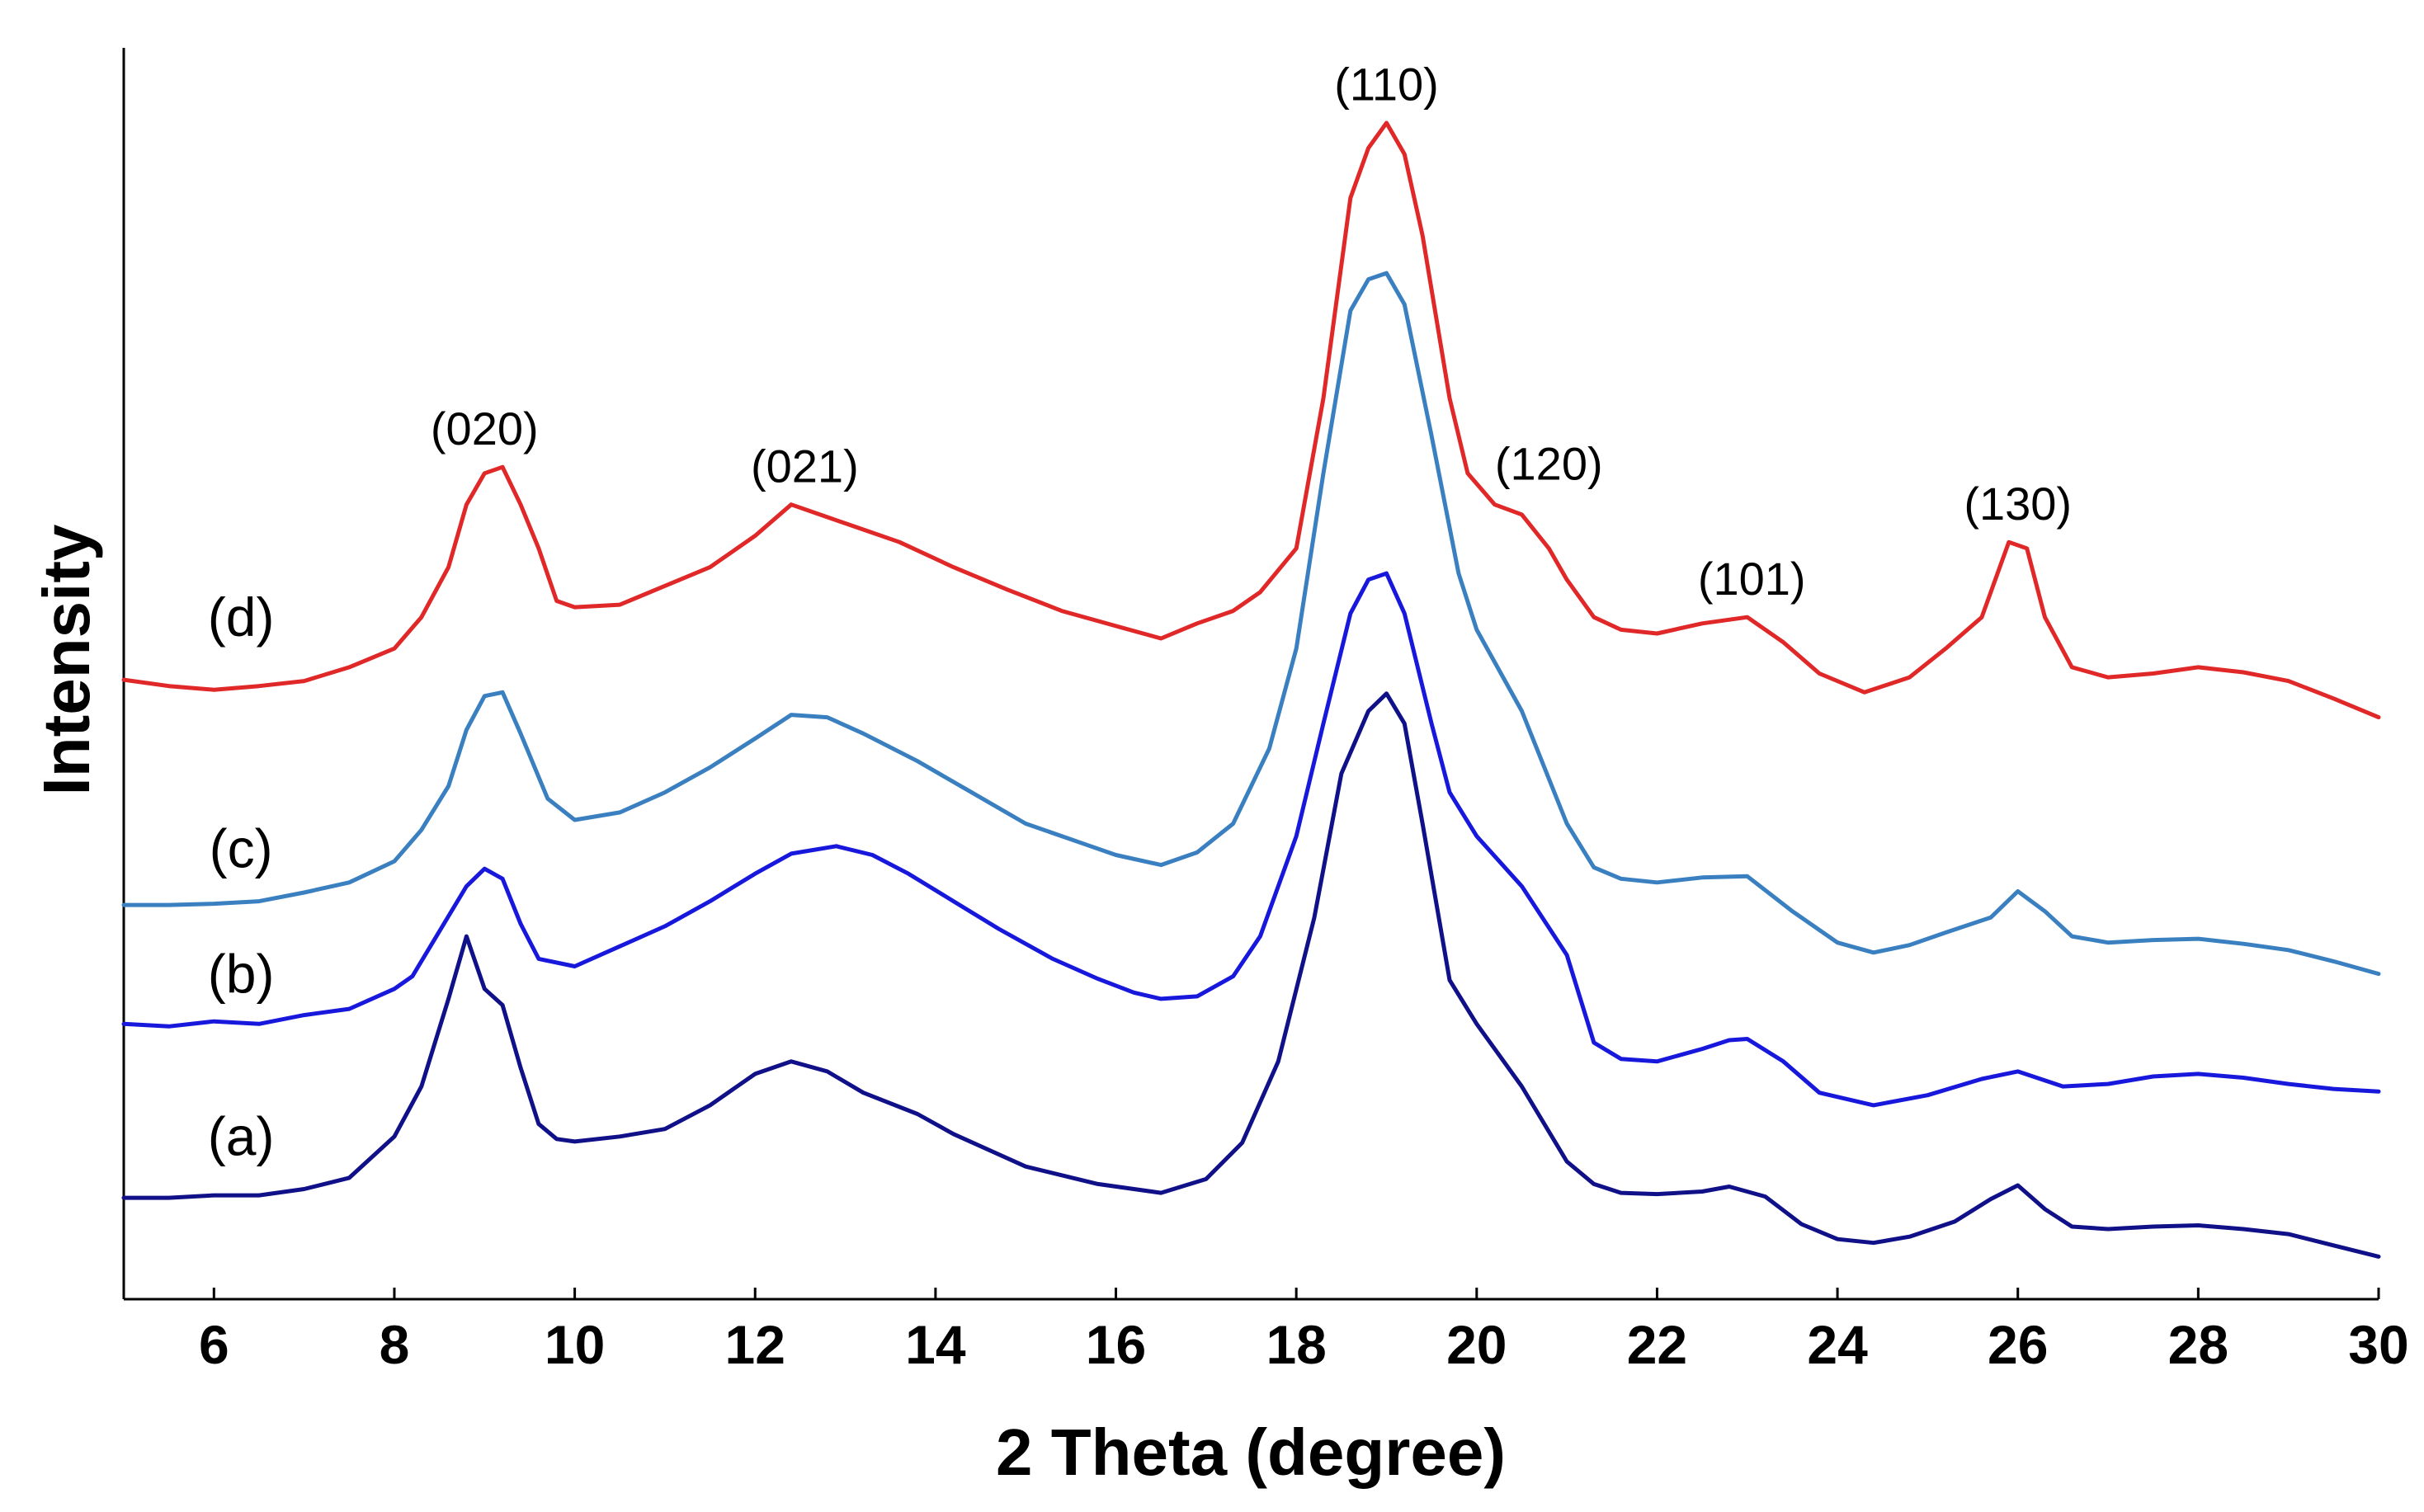 This screenshot has width=2424, height=1512. Describe the element at coordinates (242, 617) in the screenshot. I see `series-label: (d)` at that location.